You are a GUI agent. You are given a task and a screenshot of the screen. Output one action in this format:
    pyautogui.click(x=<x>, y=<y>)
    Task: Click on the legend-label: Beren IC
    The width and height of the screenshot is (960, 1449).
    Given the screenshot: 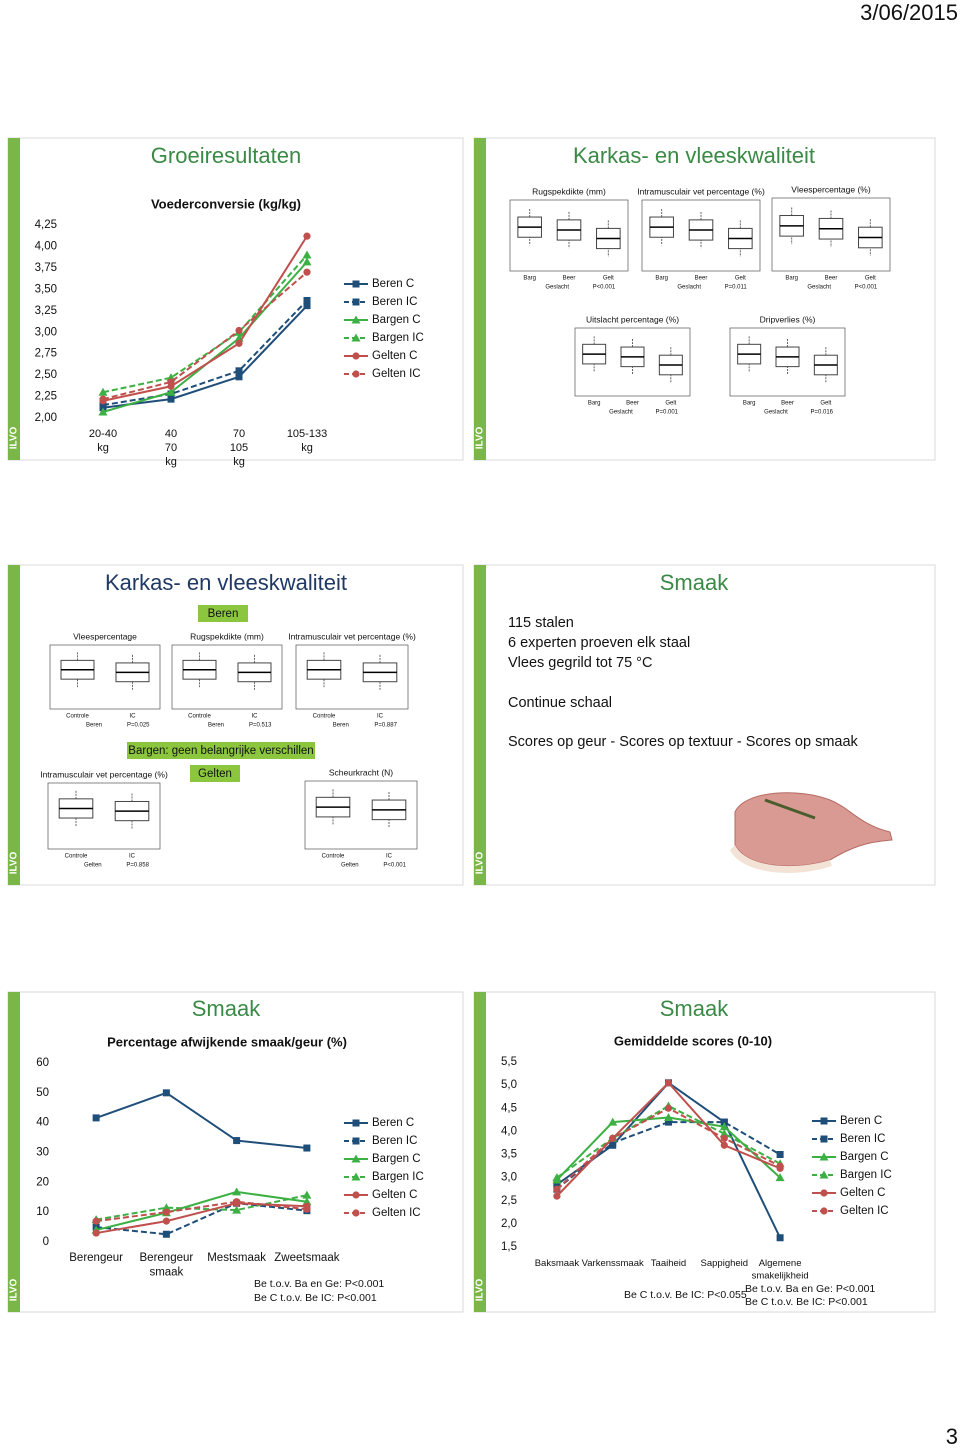 What is the action you would take?
    pyautogui.click(x=394, y=302)
    